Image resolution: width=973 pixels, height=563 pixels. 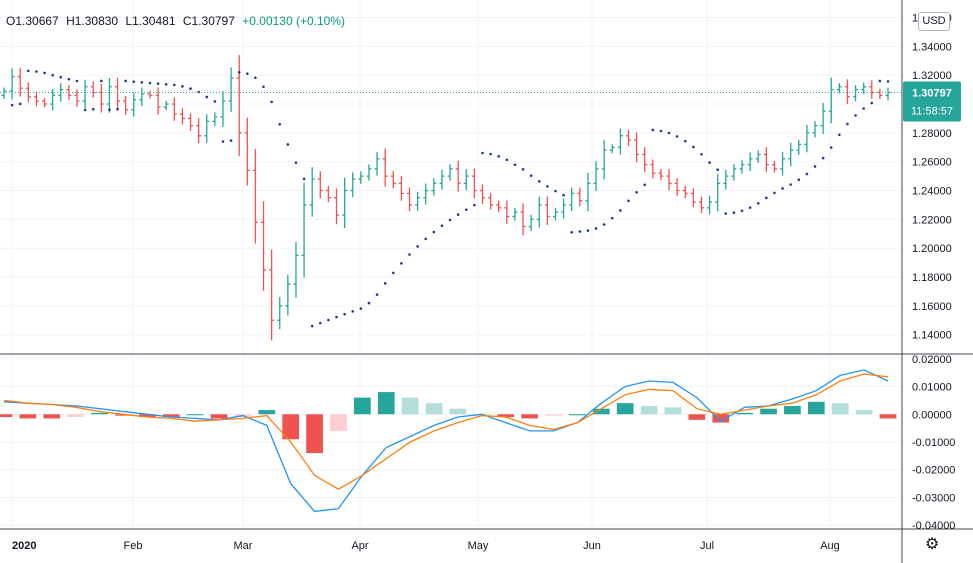 What do you see at coordinates (830, 546) in the screenshot?
I see `x-tick-label: Aug` at bounding box center [830, 546].